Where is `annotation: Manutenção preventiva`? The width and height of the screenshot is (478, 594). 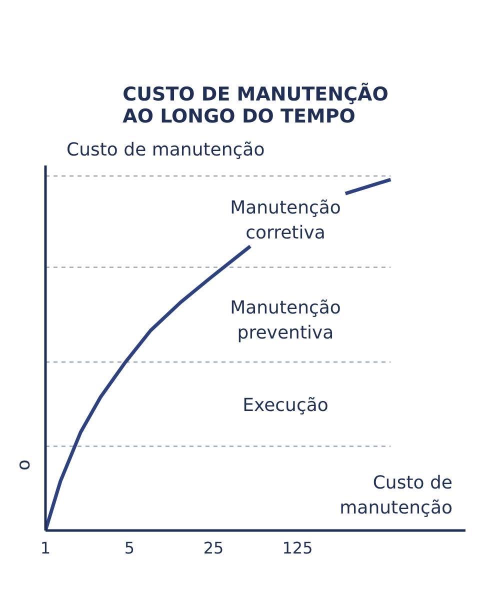
annotation: Manutenção preventiva is located at coordinates (285, 320).